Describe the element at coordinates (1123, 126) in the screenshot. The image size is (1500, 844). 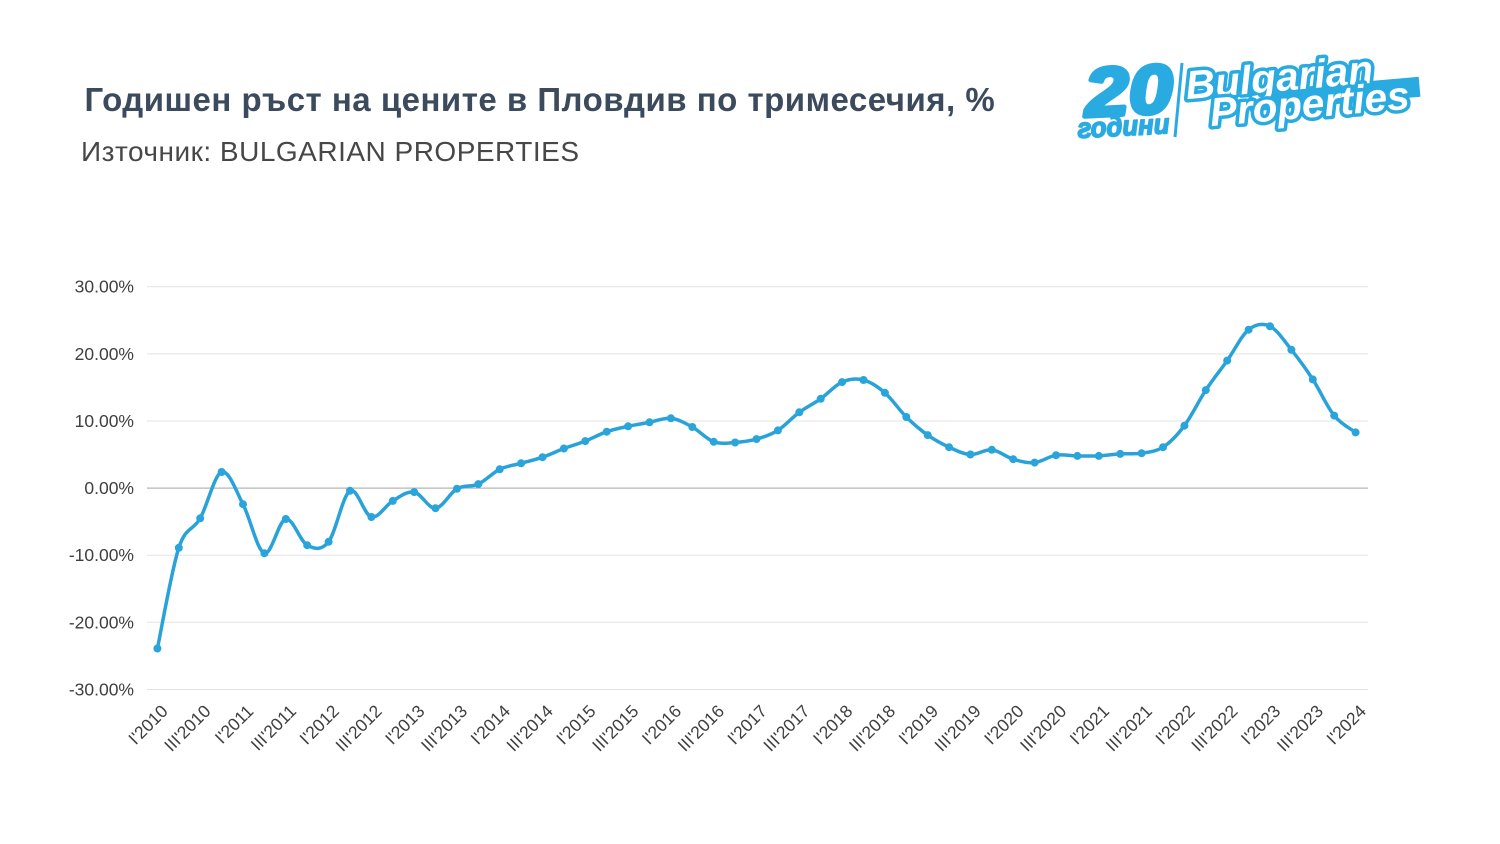
I see `svg-text: години` at that location.